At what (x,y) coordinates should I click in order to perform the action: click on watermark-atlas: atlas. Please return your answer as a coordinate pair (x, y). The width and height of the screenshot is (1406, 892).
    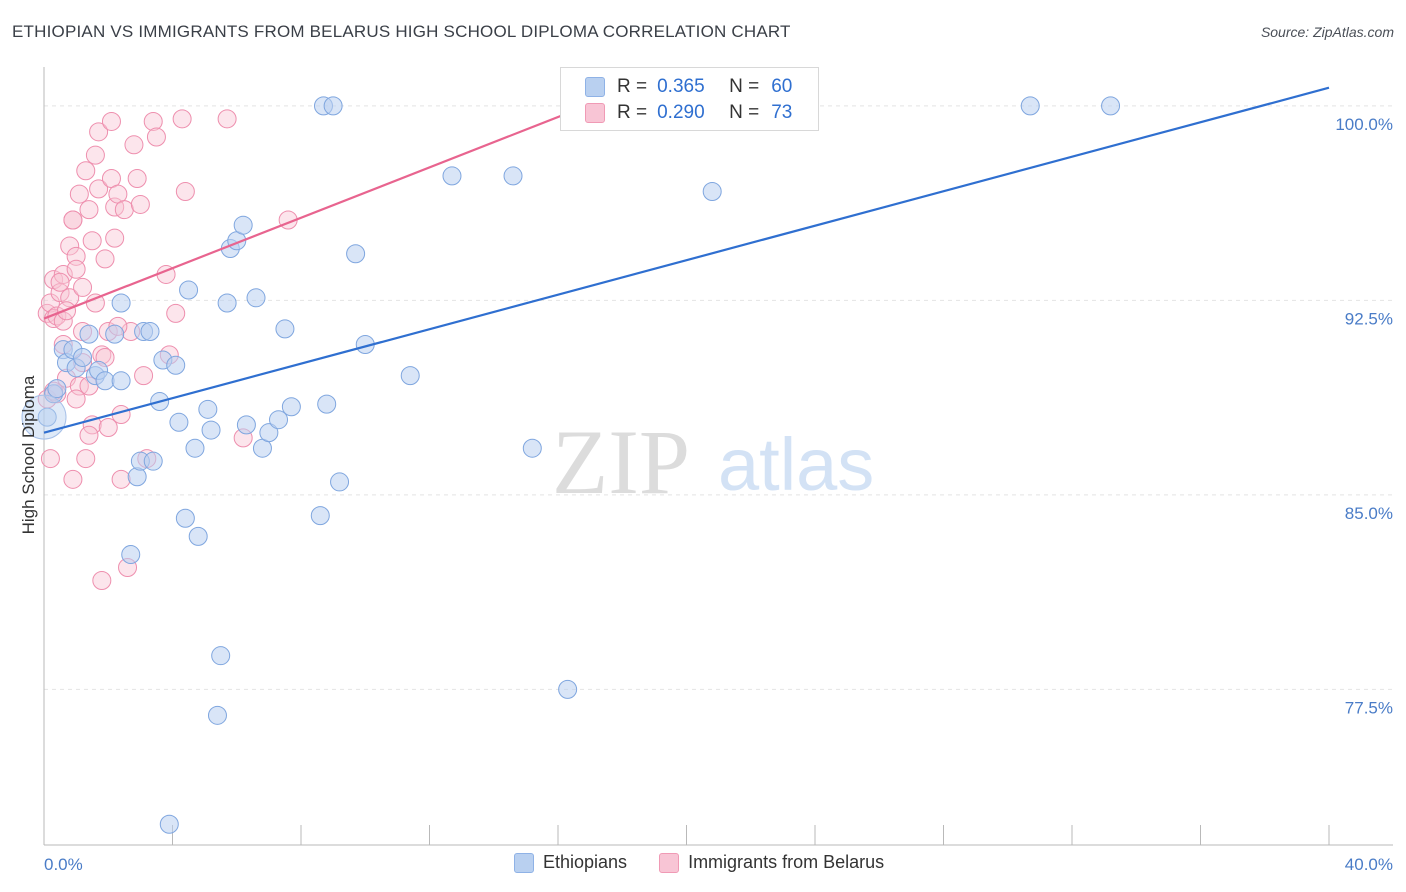
    Looking at the image, I should click on (796, 464).